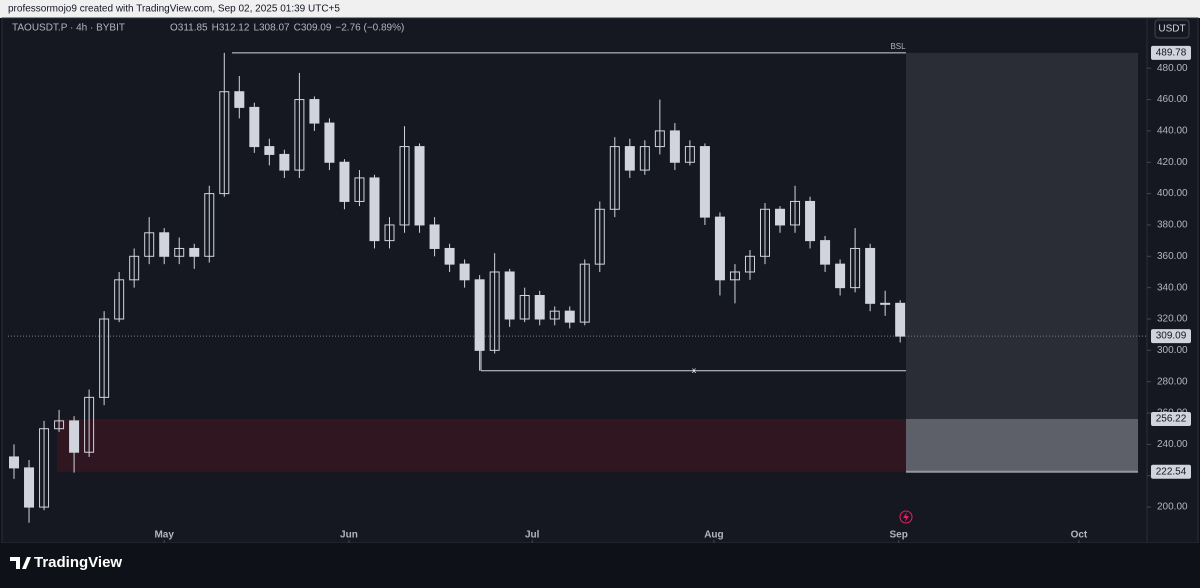 Image resolution: width=1200 pixels, height=588 pixels. What do you see at coordinates (481, 445) in the screenshot?
I see `demand-zone` at bounding box center [481, 445].